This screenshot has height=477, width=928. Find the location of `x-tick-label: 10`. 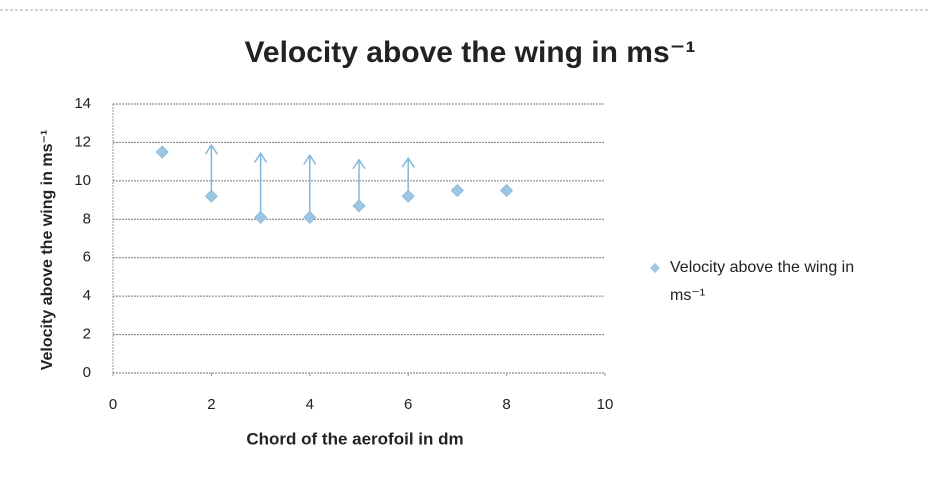

x-tick-label: 10 is located at coordinates (605, 404).